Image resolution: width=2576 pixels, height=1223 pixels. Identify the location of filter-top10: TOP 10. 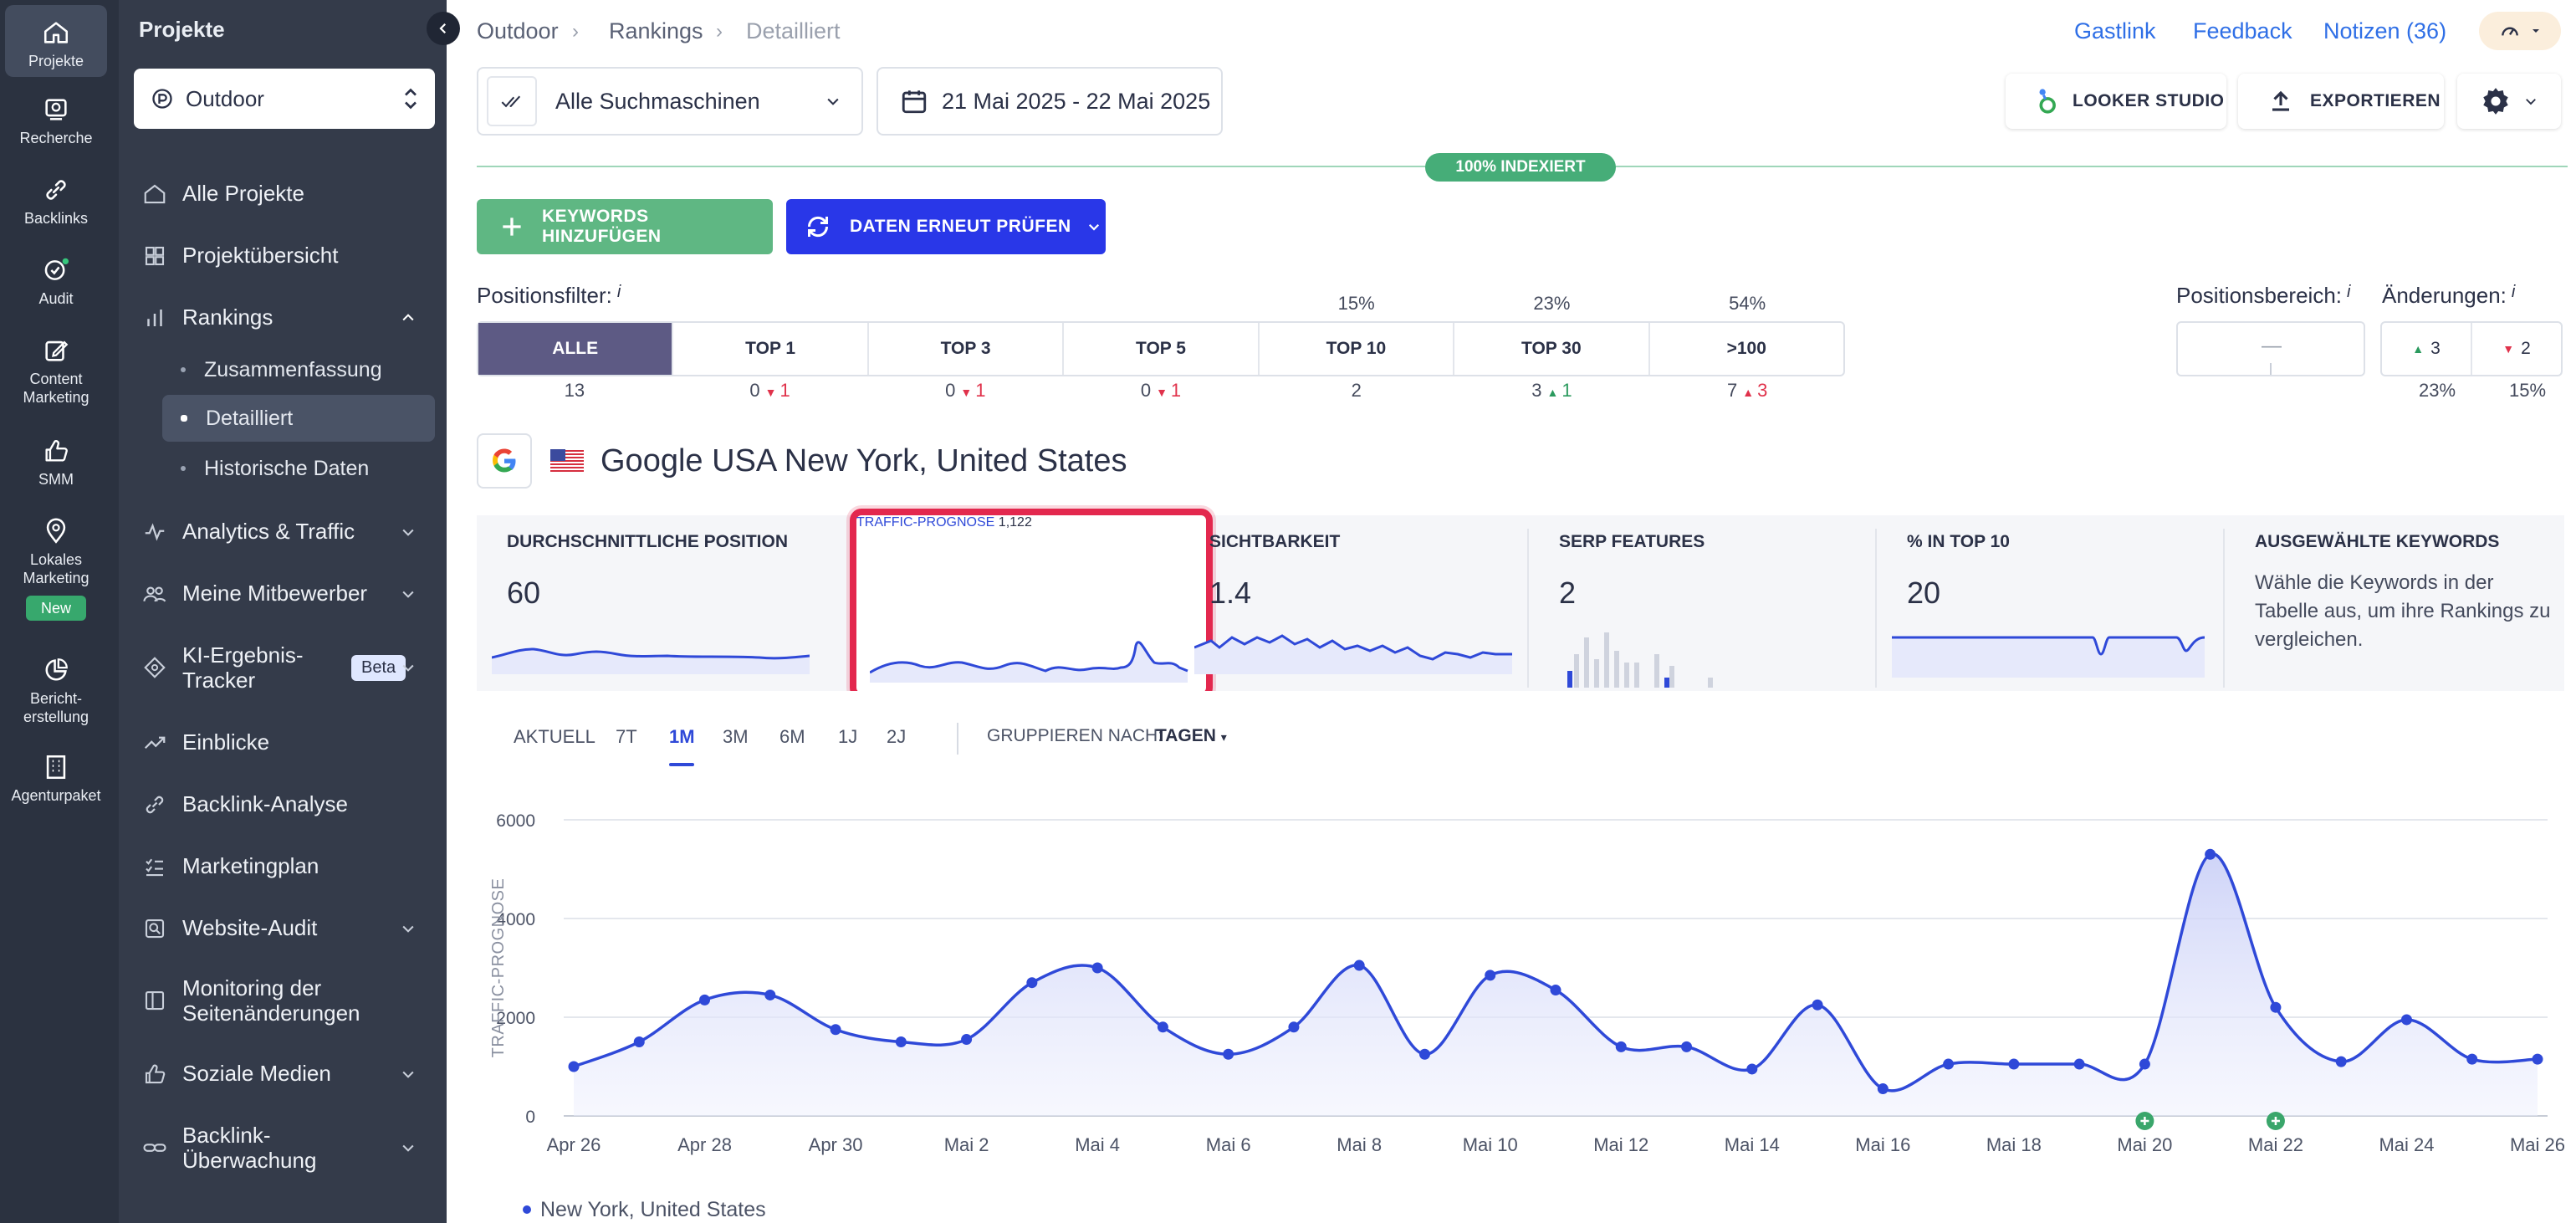
(1357, 349).